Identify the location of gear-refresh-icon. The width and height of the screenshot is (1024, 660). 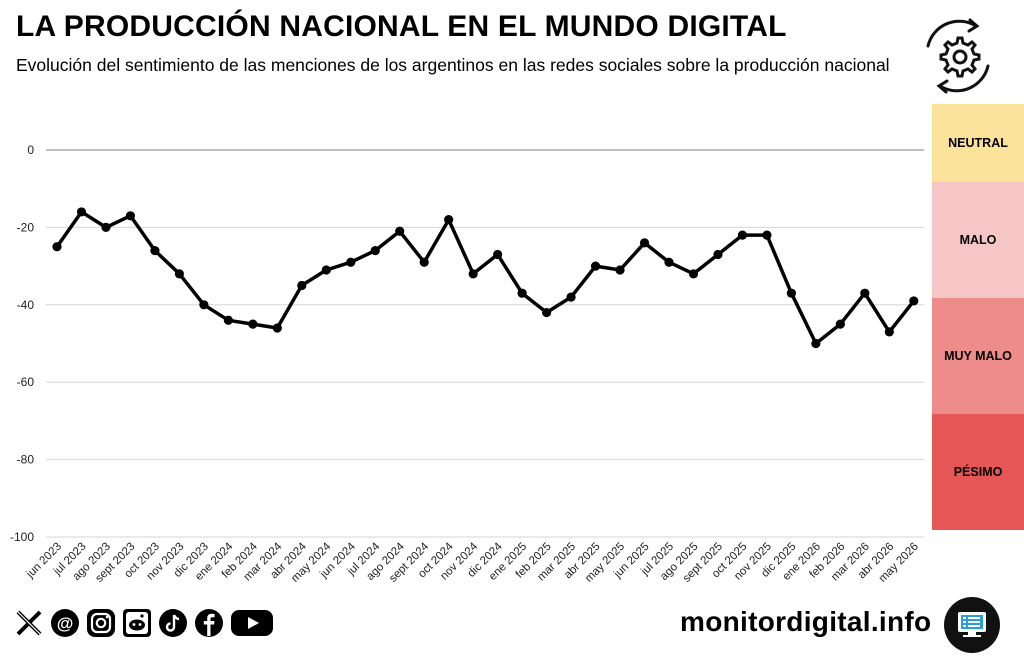
(958, 56).